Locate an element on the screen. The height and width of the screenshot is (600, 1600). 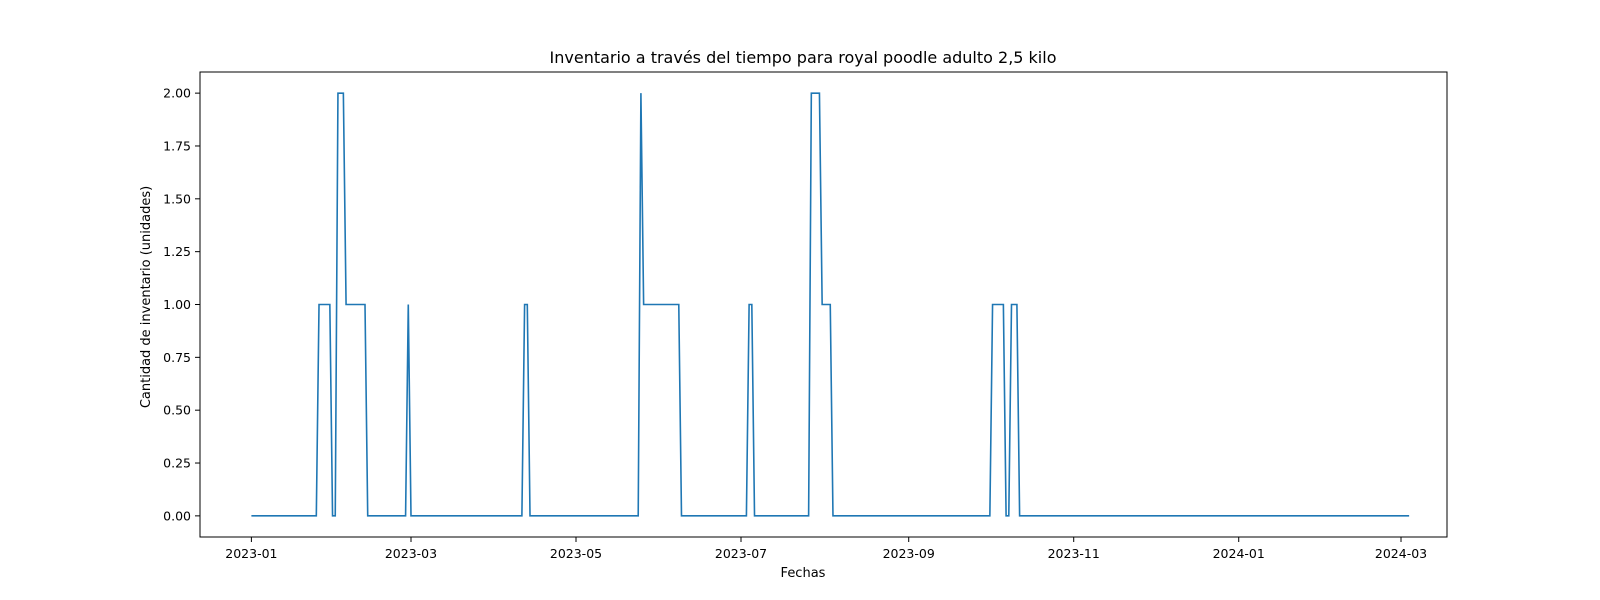
y-tick-label: 1.25 is located at coordinates (177, 251).